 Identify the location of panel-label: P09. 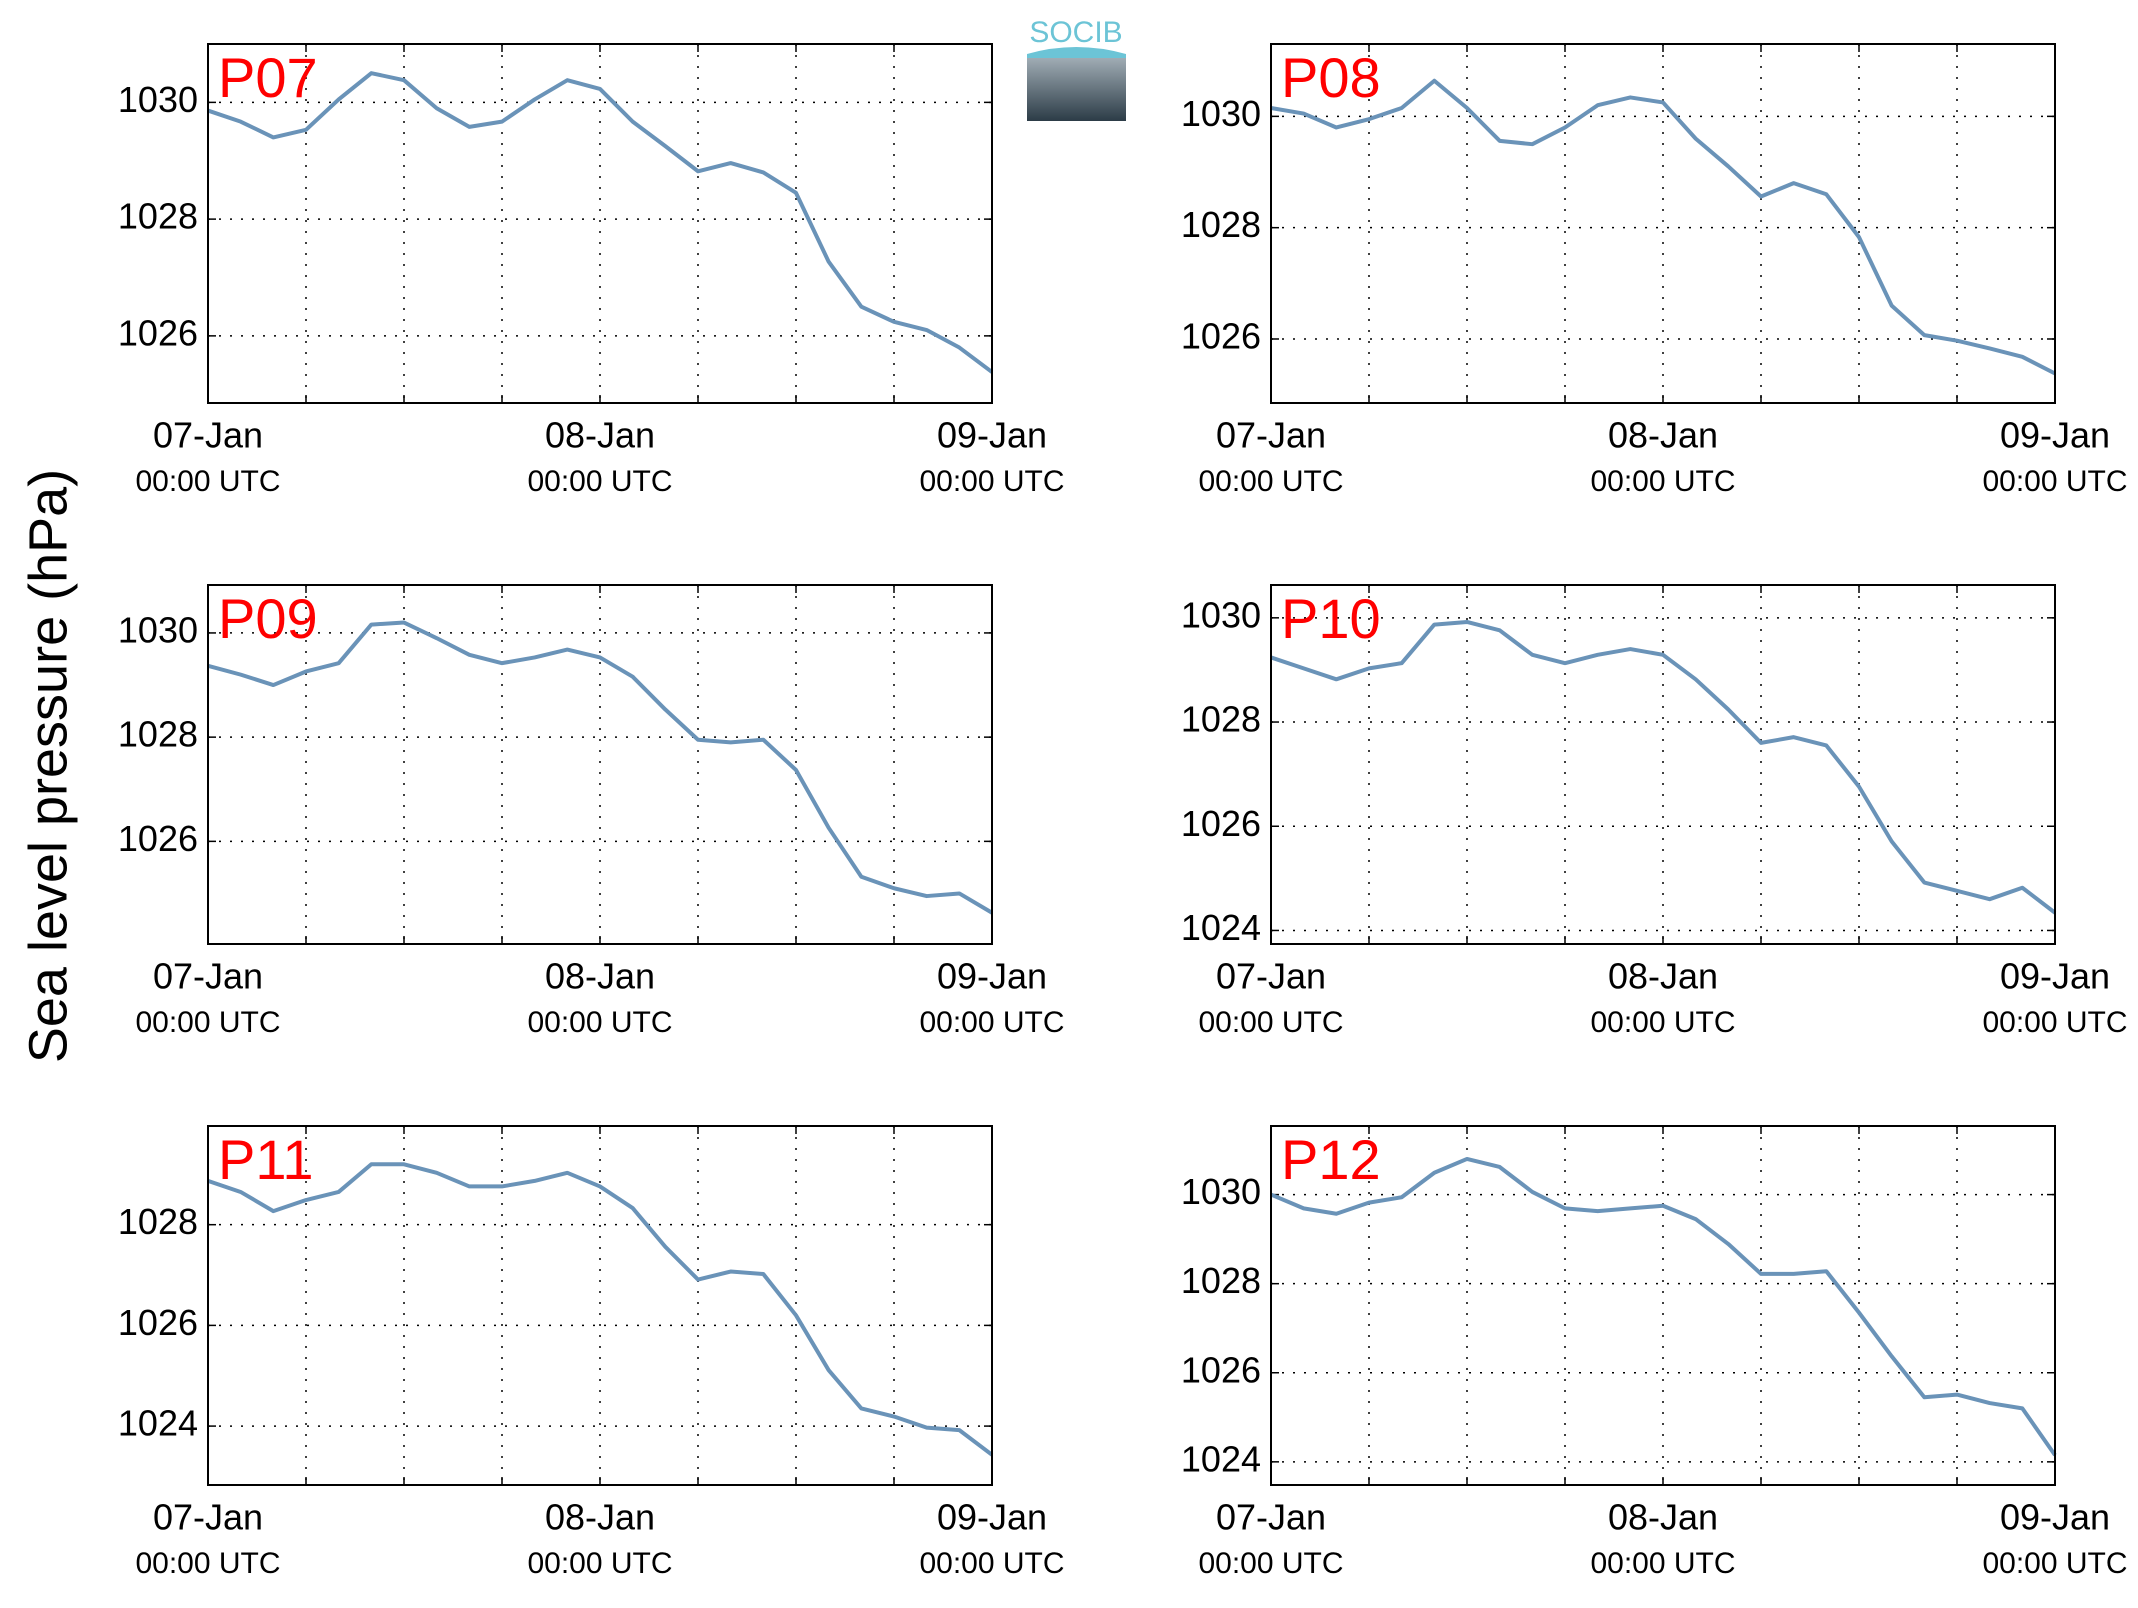
(268, 618).